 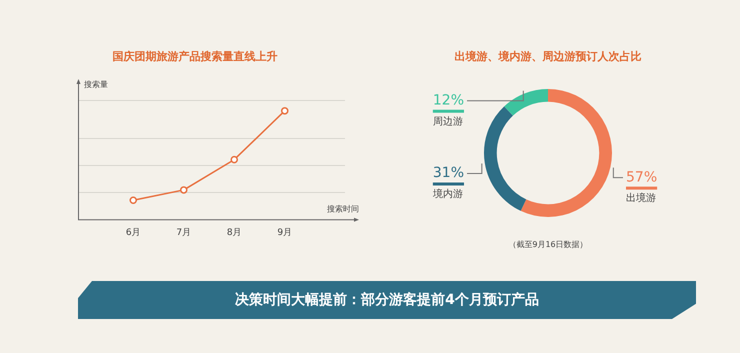 What do you see at coordinates (642, 177) in the screenshot?
I see `data-label: 57%` at bounding box center [642, 177].